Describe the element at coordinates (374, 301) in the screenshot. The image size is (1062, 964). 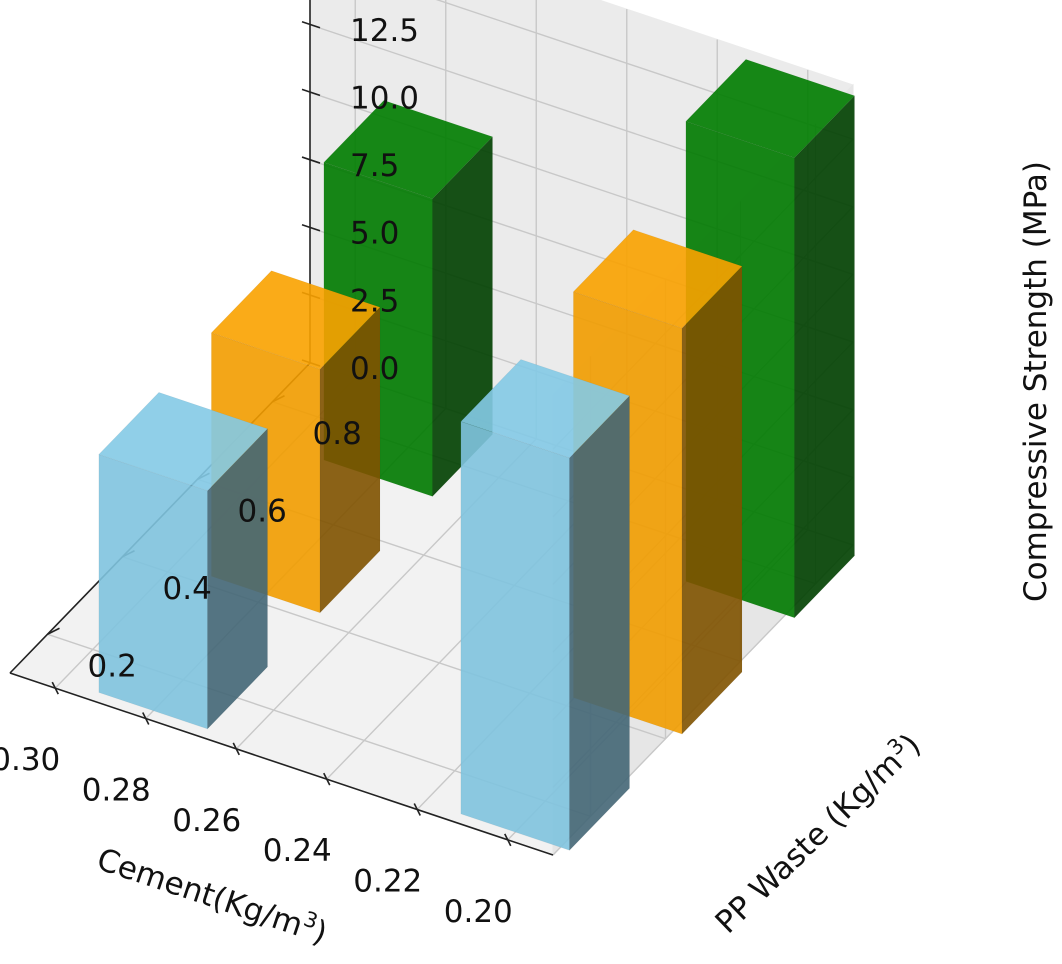
I see `z-tick-label: 2.5` at that location.